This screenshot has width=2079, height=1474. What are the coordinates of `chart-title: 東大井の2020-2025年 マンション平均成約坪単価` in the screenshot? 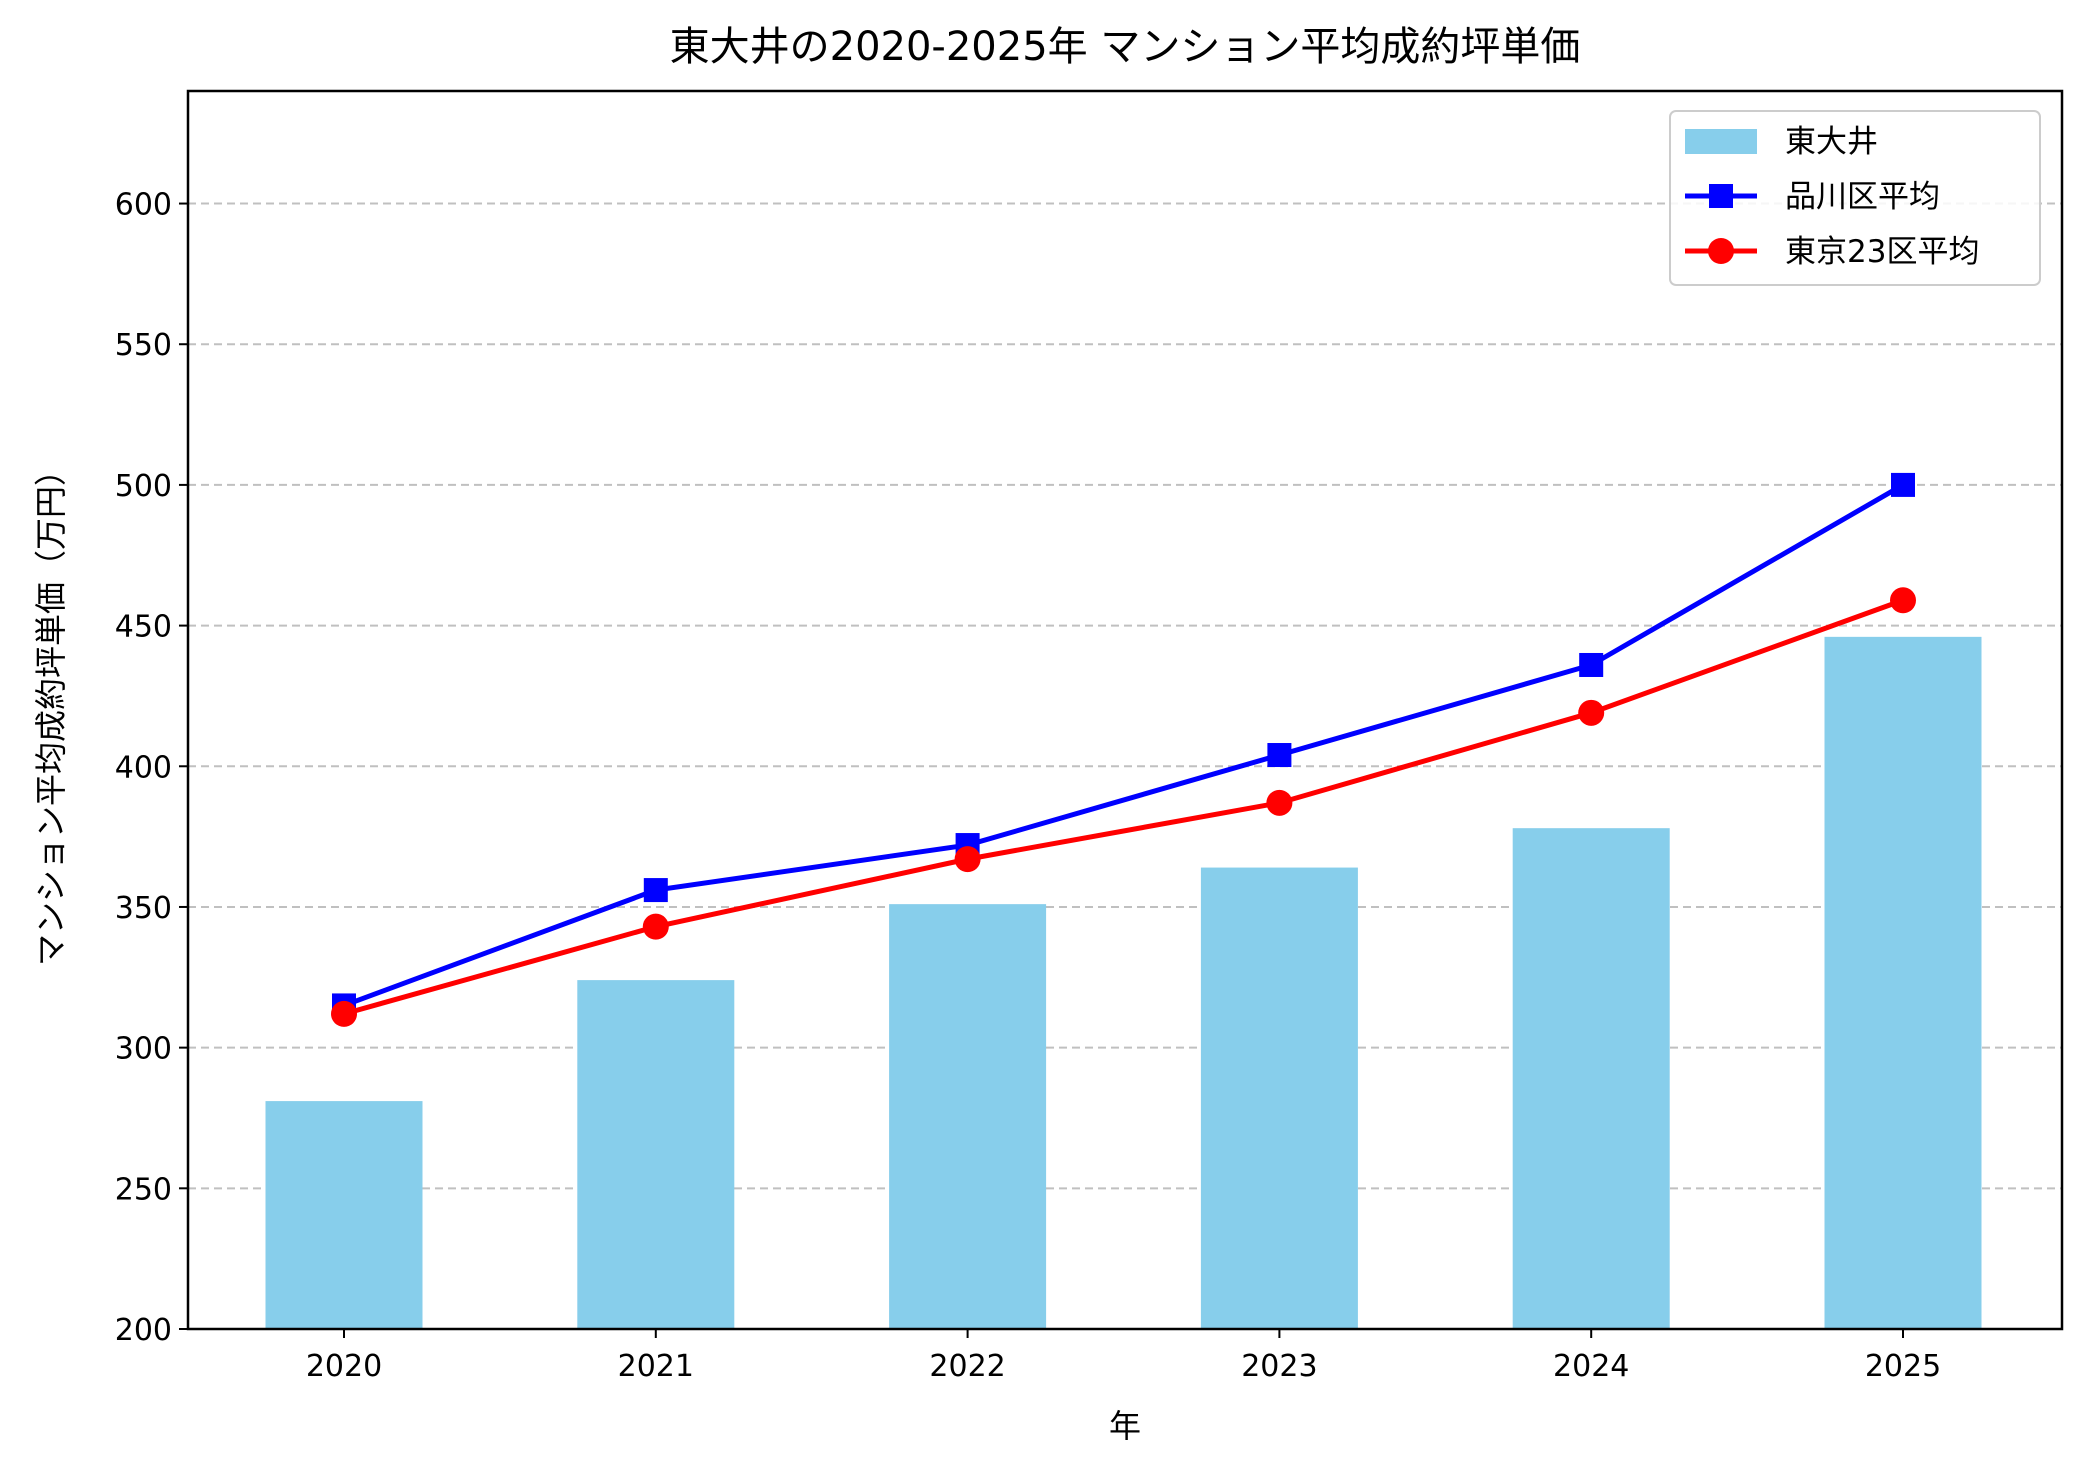 It's located at (1125, 47).